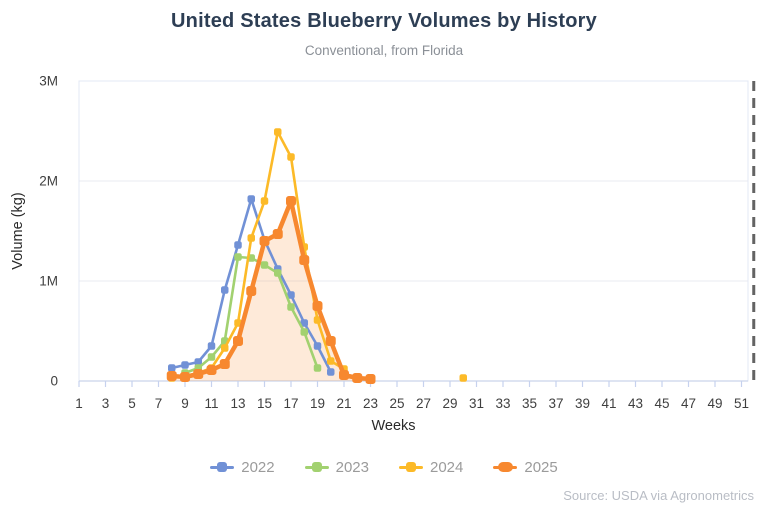  What do you see at coordinates (48, 281) in the screenshot?
I see `y-tick-label: 1M` at bounding box center [48, 281].